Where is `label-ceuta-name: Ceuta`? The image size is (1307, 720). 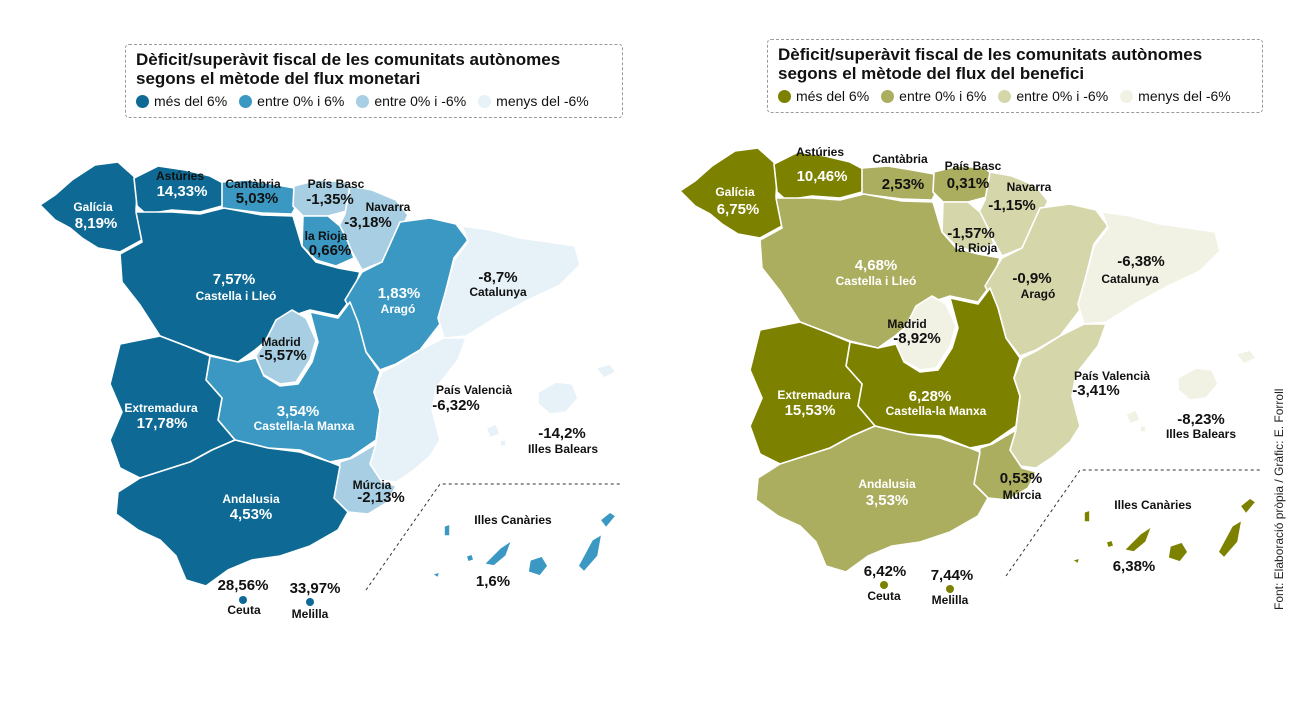
label-ceuta-name: Ceuta is located at coordinates (884, 596).